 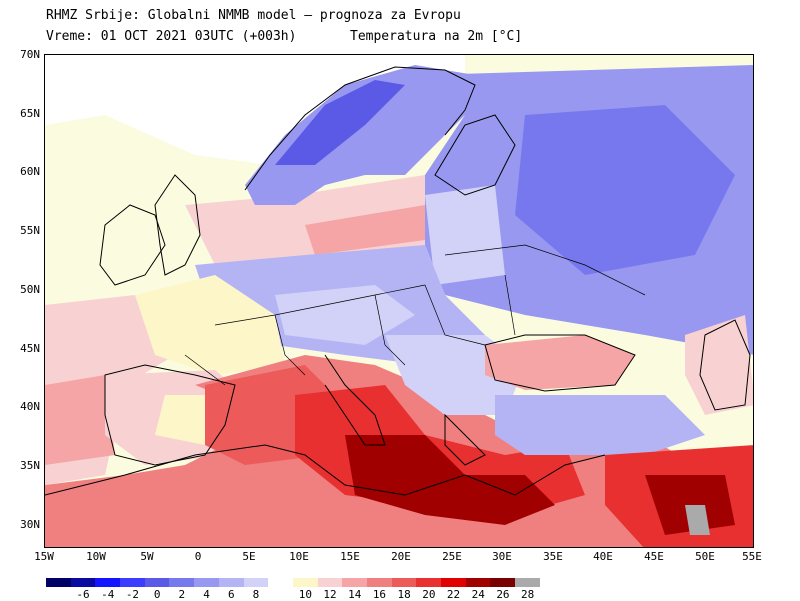 What do you see at coordinates (705, 556) in the screenshot?
I see `lon-label-50e: 50E` at bounding box center [705, 556].